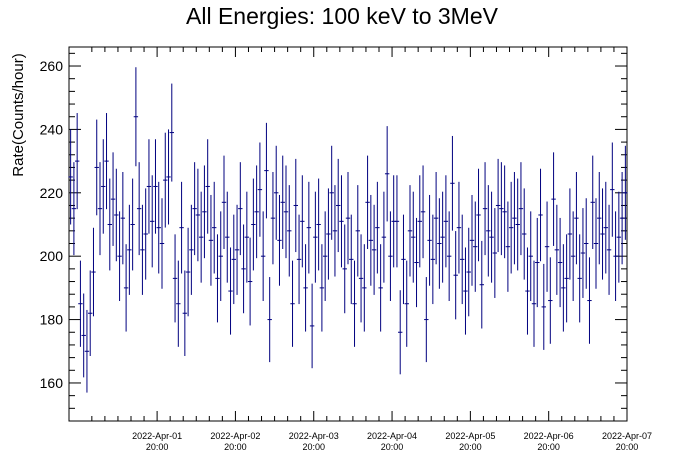 The image size is (696, 472). I want to click on y-tick-label: 160, so click(52, 383).